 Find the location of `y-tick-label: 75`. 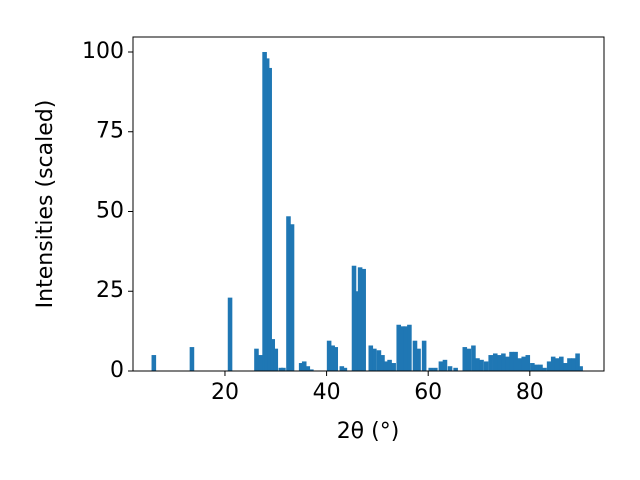

y-tick-label: 75 is located at coordinates (110, 131).